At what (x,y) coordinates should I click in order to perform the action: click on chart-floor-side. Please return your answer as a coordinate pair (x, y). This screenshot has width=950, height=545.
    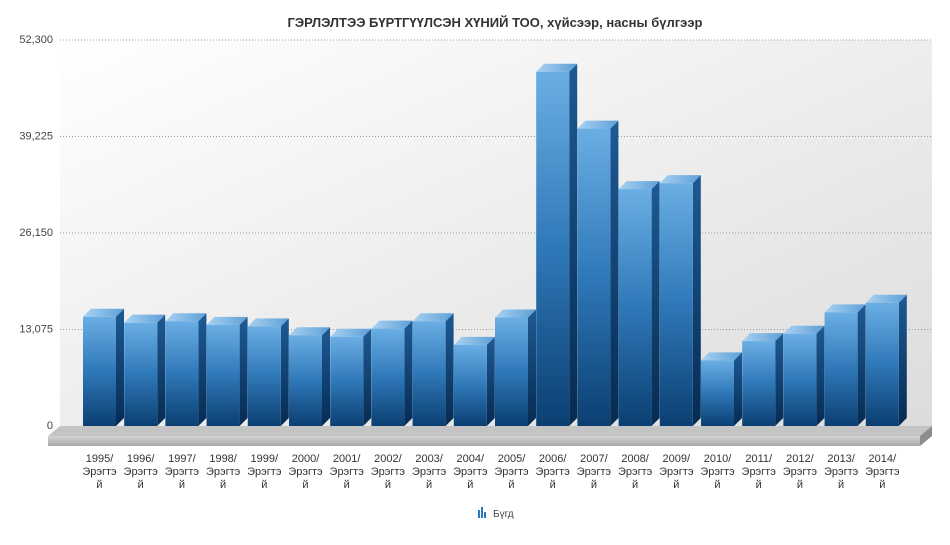
    Looking at the image, I should click on (926, 436).